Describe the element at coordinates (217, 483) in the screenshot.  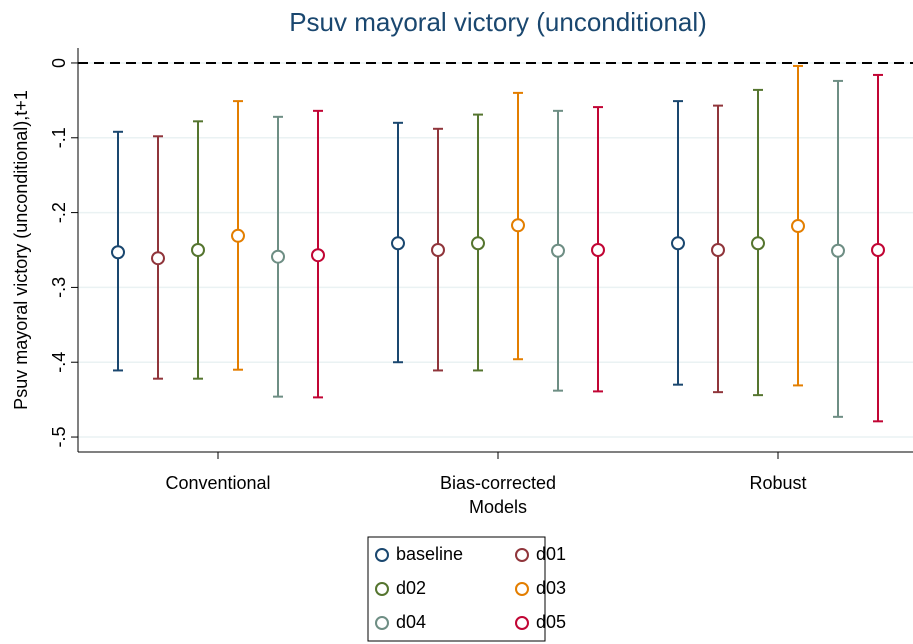
I see `x-tick-label: Conventional` at that location.